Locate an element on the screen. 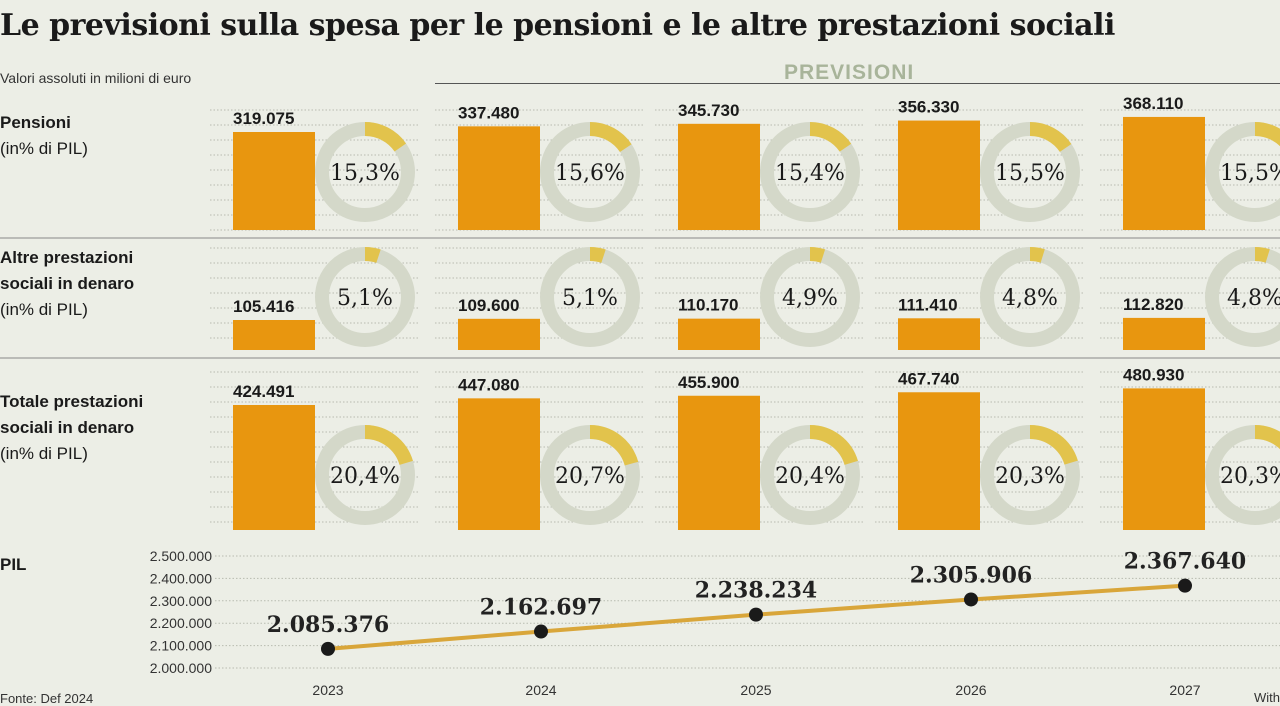  donut-pct-label: 15,3% is located at coordinates (365, 173).